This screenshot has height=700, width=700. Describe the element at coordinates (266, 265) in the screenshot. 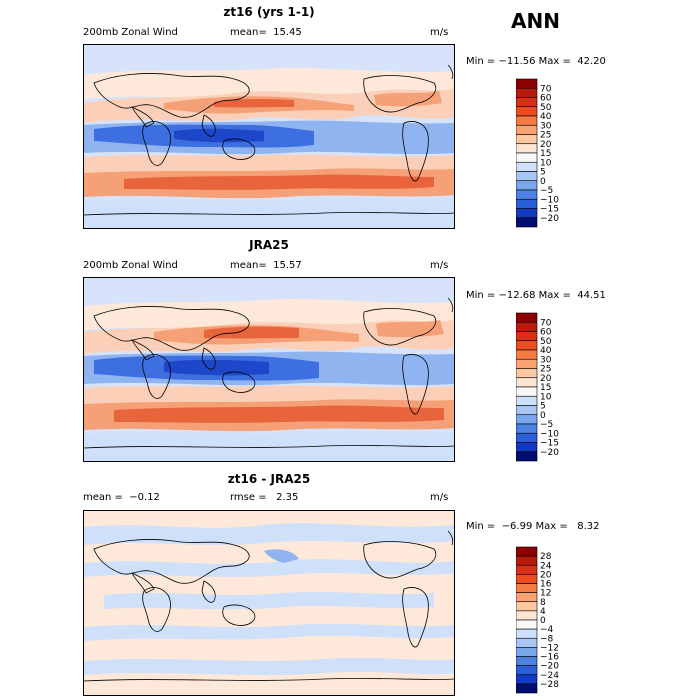

I see `panel2-mean-label: mean= 15.57` at that location.